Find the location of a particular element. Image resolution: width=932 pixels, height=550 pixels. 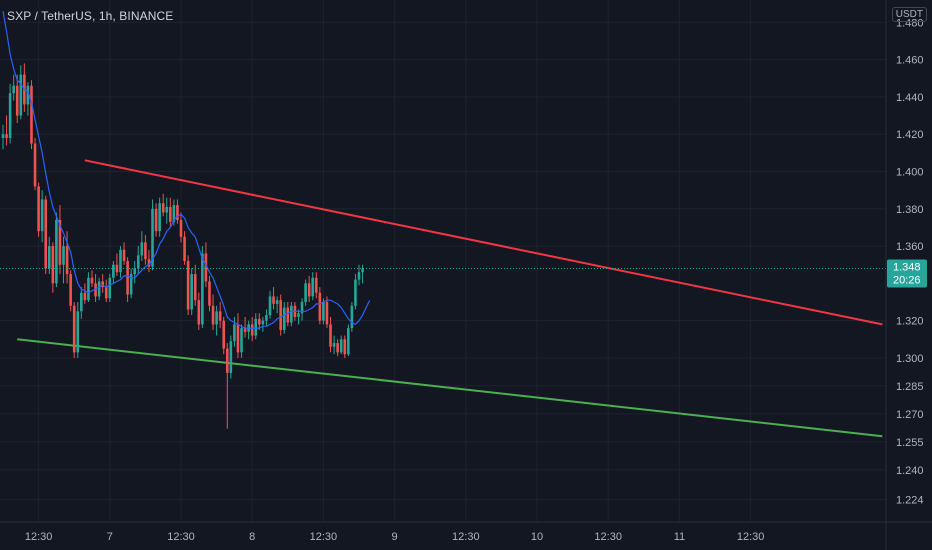

time-axis-bg is located at coordinates (466, 536).